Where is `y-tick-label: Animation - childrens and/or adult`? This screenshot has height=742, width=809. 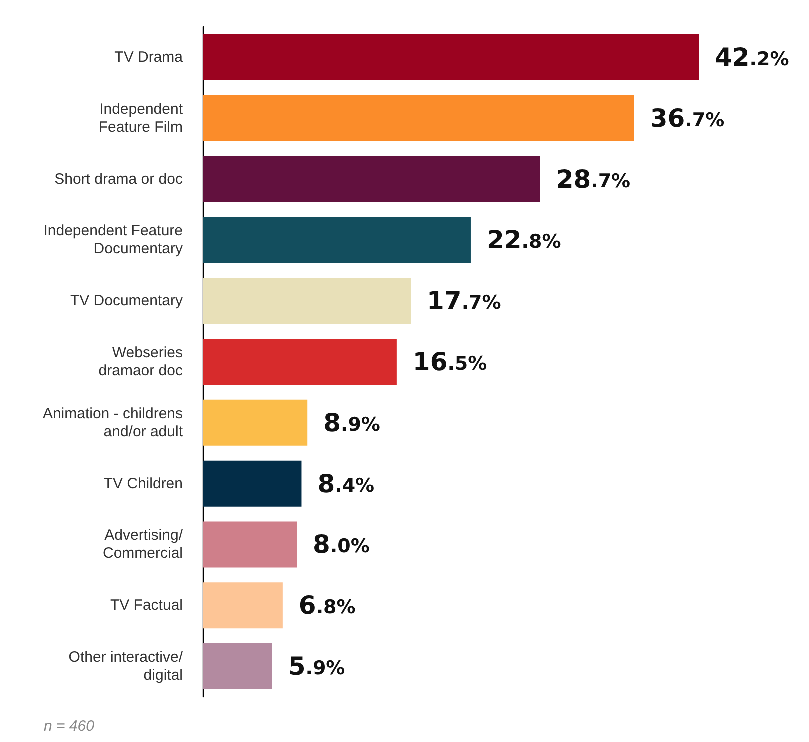
y-tick-label: Animation - childrens and/or adult is located at coordinates (113, 422).